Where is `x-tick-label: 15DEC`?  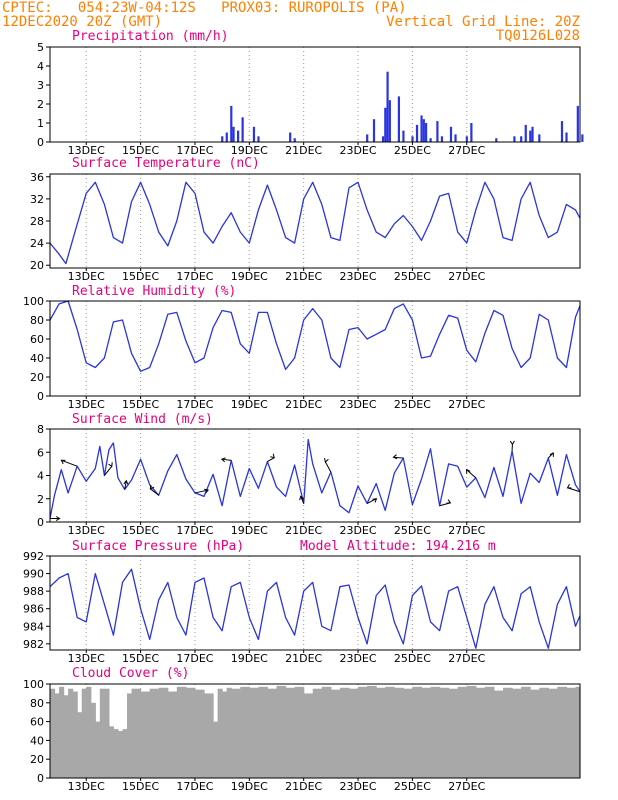
x-tick-label: 15DEC is located at coordinates (140, 276).